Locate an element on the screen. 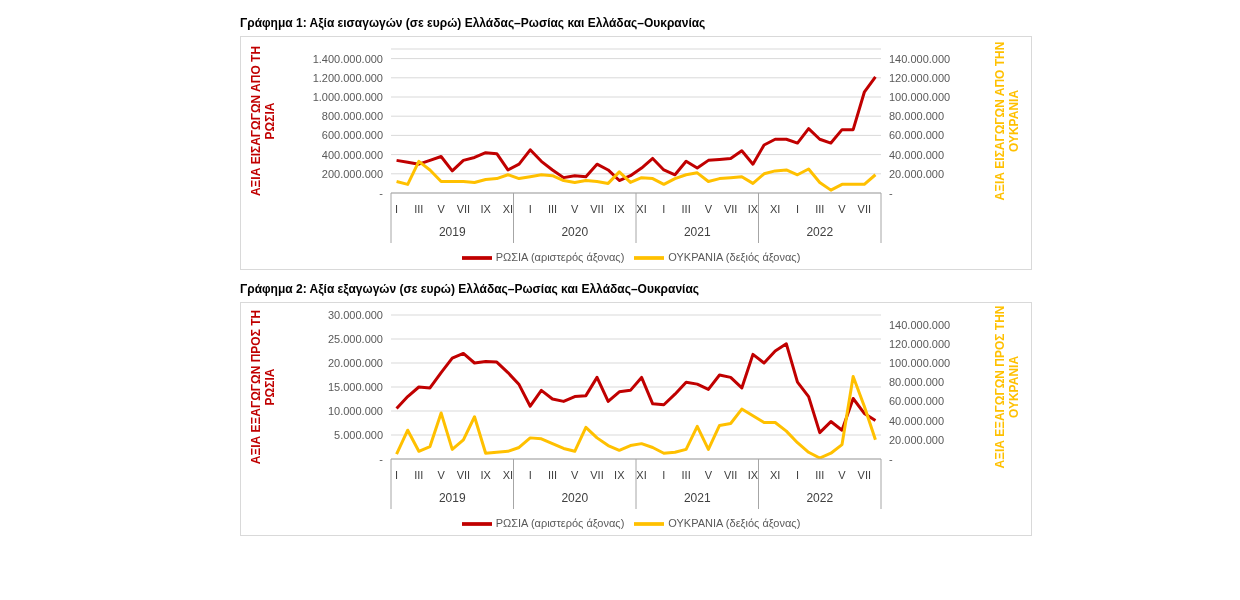 This screenshot has height=600, width=1240. y-tick-label: 10.000.000 is located at coordinates (355, 410).